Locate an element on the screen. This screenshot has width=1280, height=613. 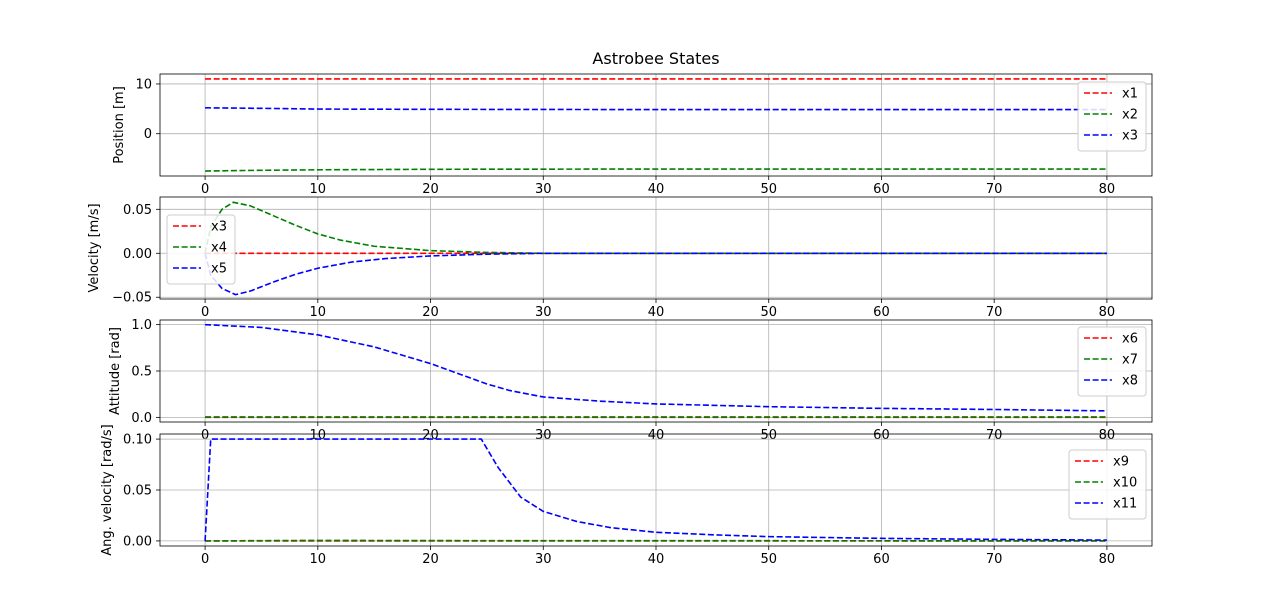
y-tick-label: 0.5 is located at coordinates (141, 372).